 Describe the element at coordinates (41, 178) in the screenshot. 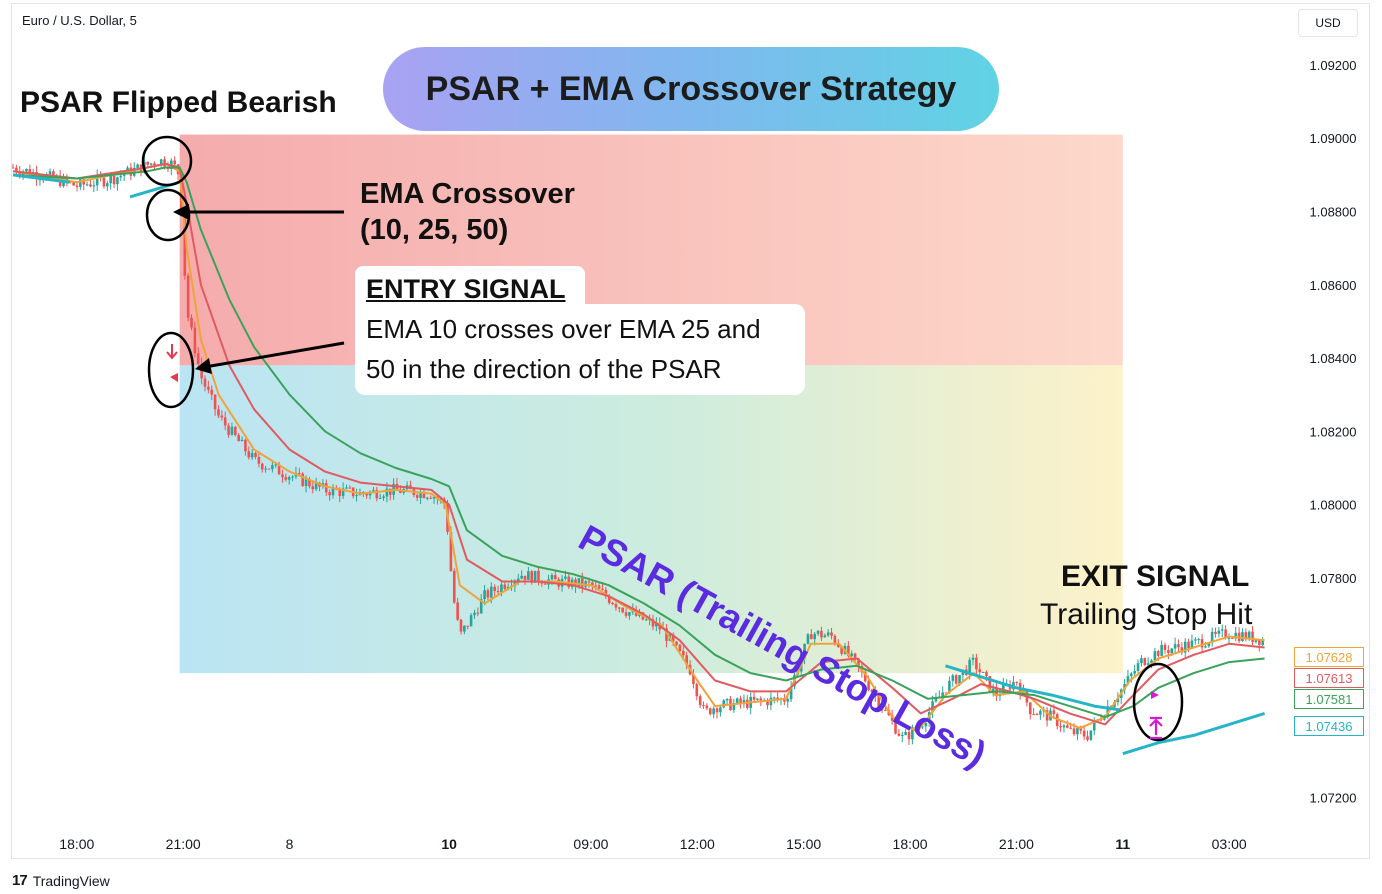

I see `psar-line` at that location.